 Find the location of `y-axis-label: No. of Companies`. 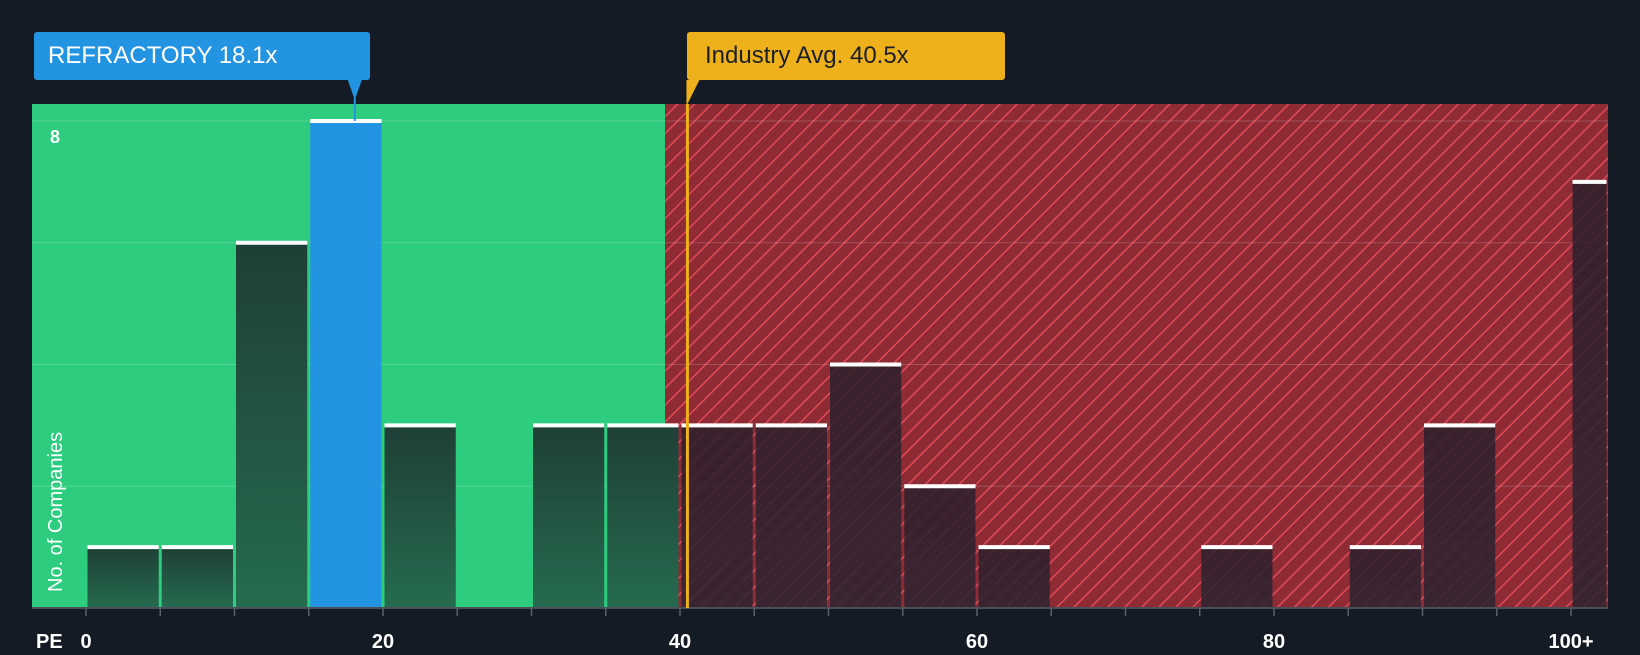

y-axis-label: No. of Companies is located at coordinates (56, 512).